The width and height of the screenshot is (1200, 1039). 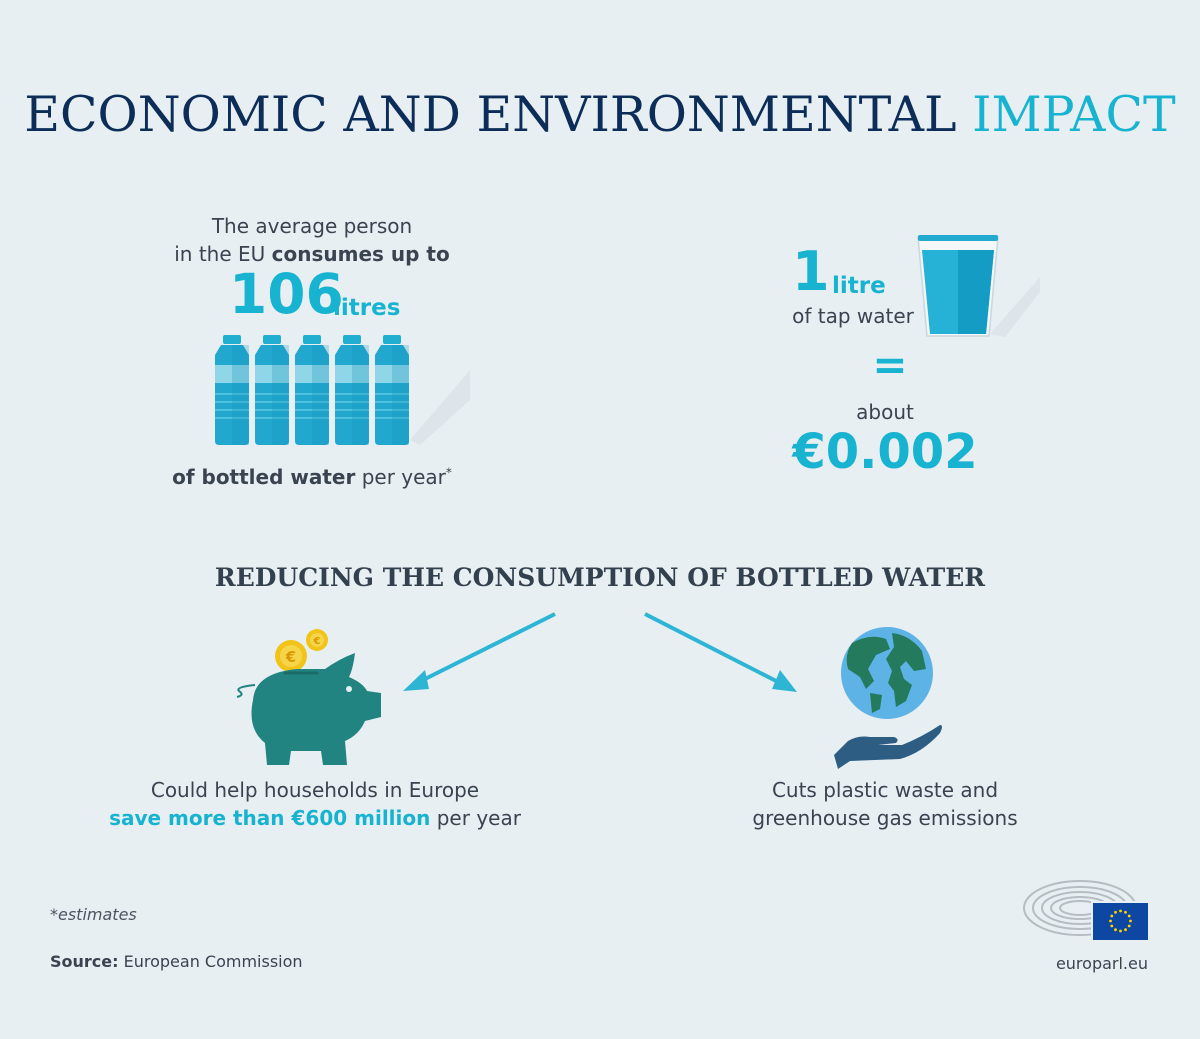 What do you see at coordinates (286, 294) in the screenshot?
I see `bottled-amount: 106` at bounding box center [286, 294].